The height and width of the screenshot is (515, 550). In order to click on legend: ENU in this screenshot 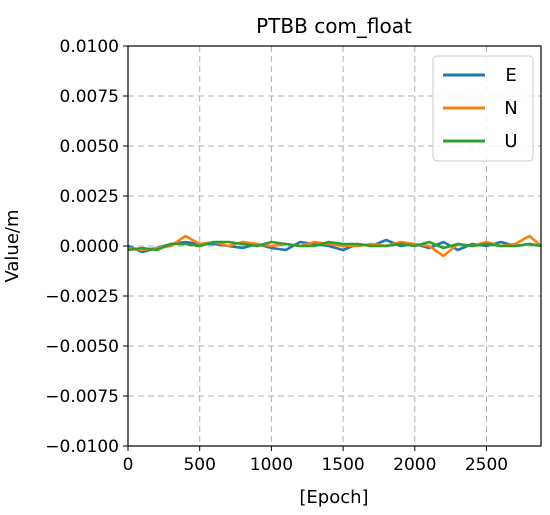, I will do `click(483, 108)`.